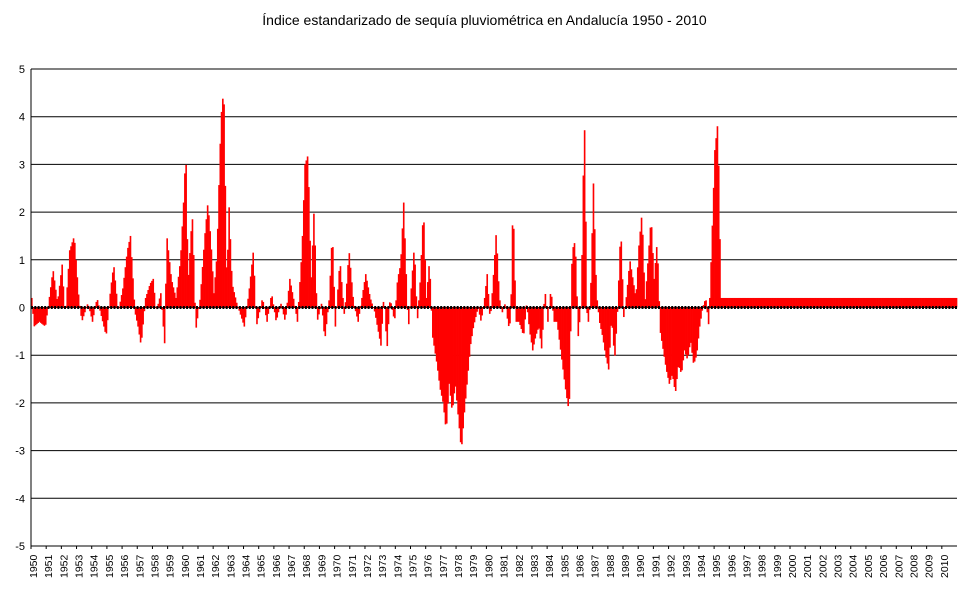  Describe the element at coordinates (672, 566) in the screenshot. I see `x-tick-label: 1992` at that location.